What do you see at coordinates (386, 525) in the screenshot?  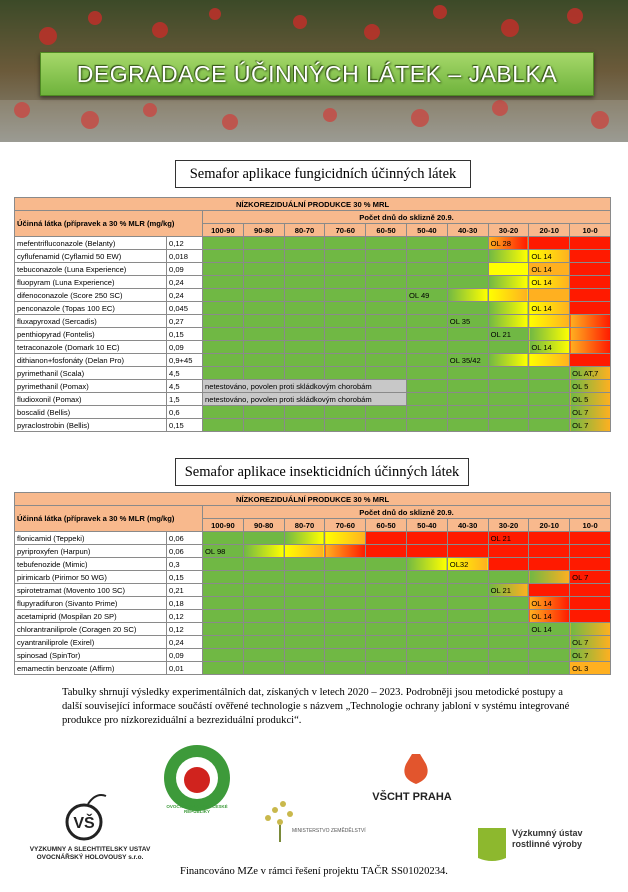 I see `column-header: 60-50` at bounding box center [386, 525].